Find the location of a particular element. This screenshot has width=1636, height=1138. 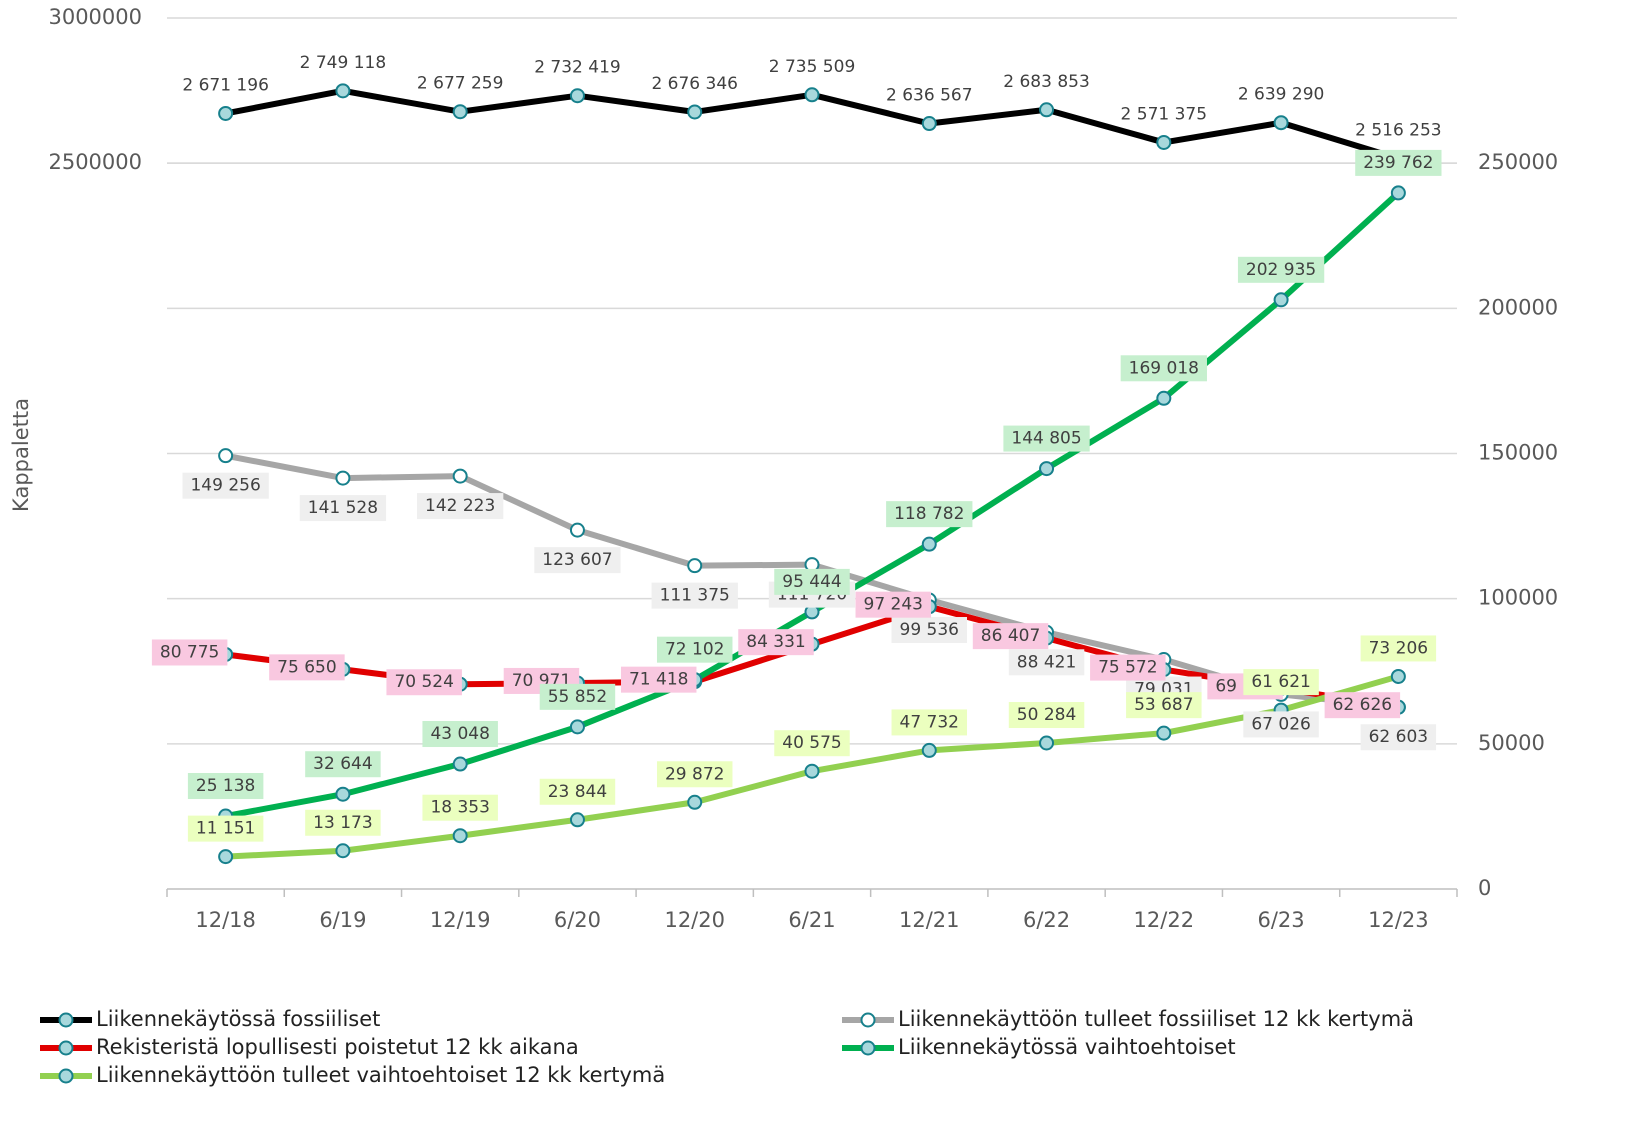

y2-tick-label: 250000 is located at coordinates (1518, 162).